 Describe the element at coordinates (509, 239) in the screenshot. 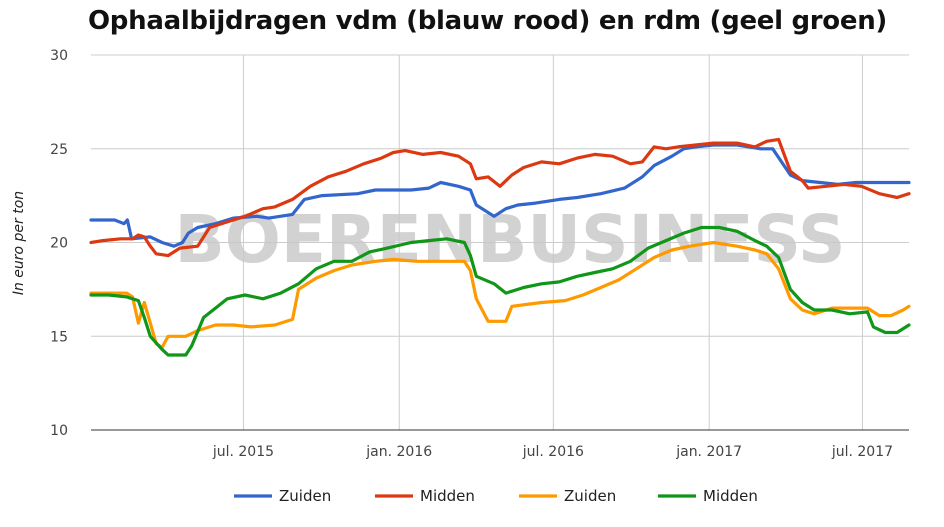

I see `watermark: BOERENBUSINESS` at that location.